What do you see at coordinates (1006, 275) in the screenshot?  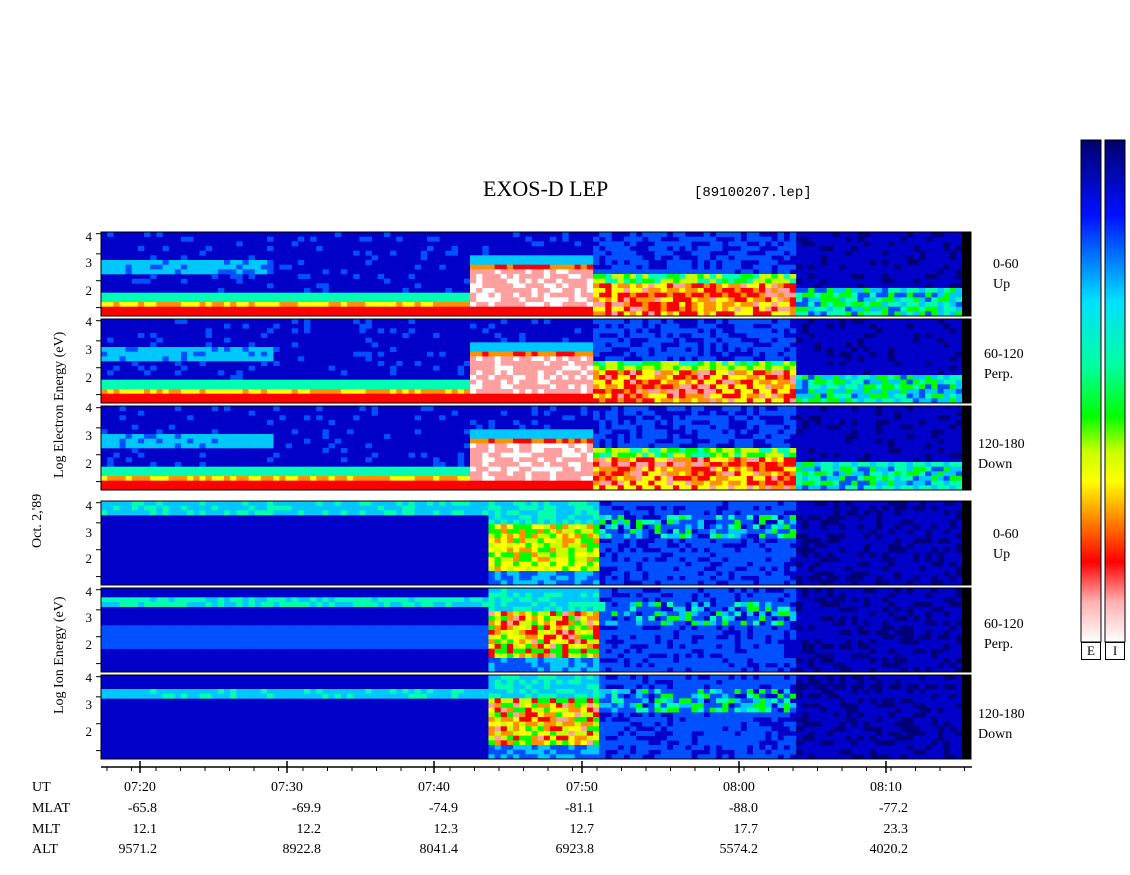 I see `panel-label-e-up: 0-60 Up` at bounding box center [1006, 275].